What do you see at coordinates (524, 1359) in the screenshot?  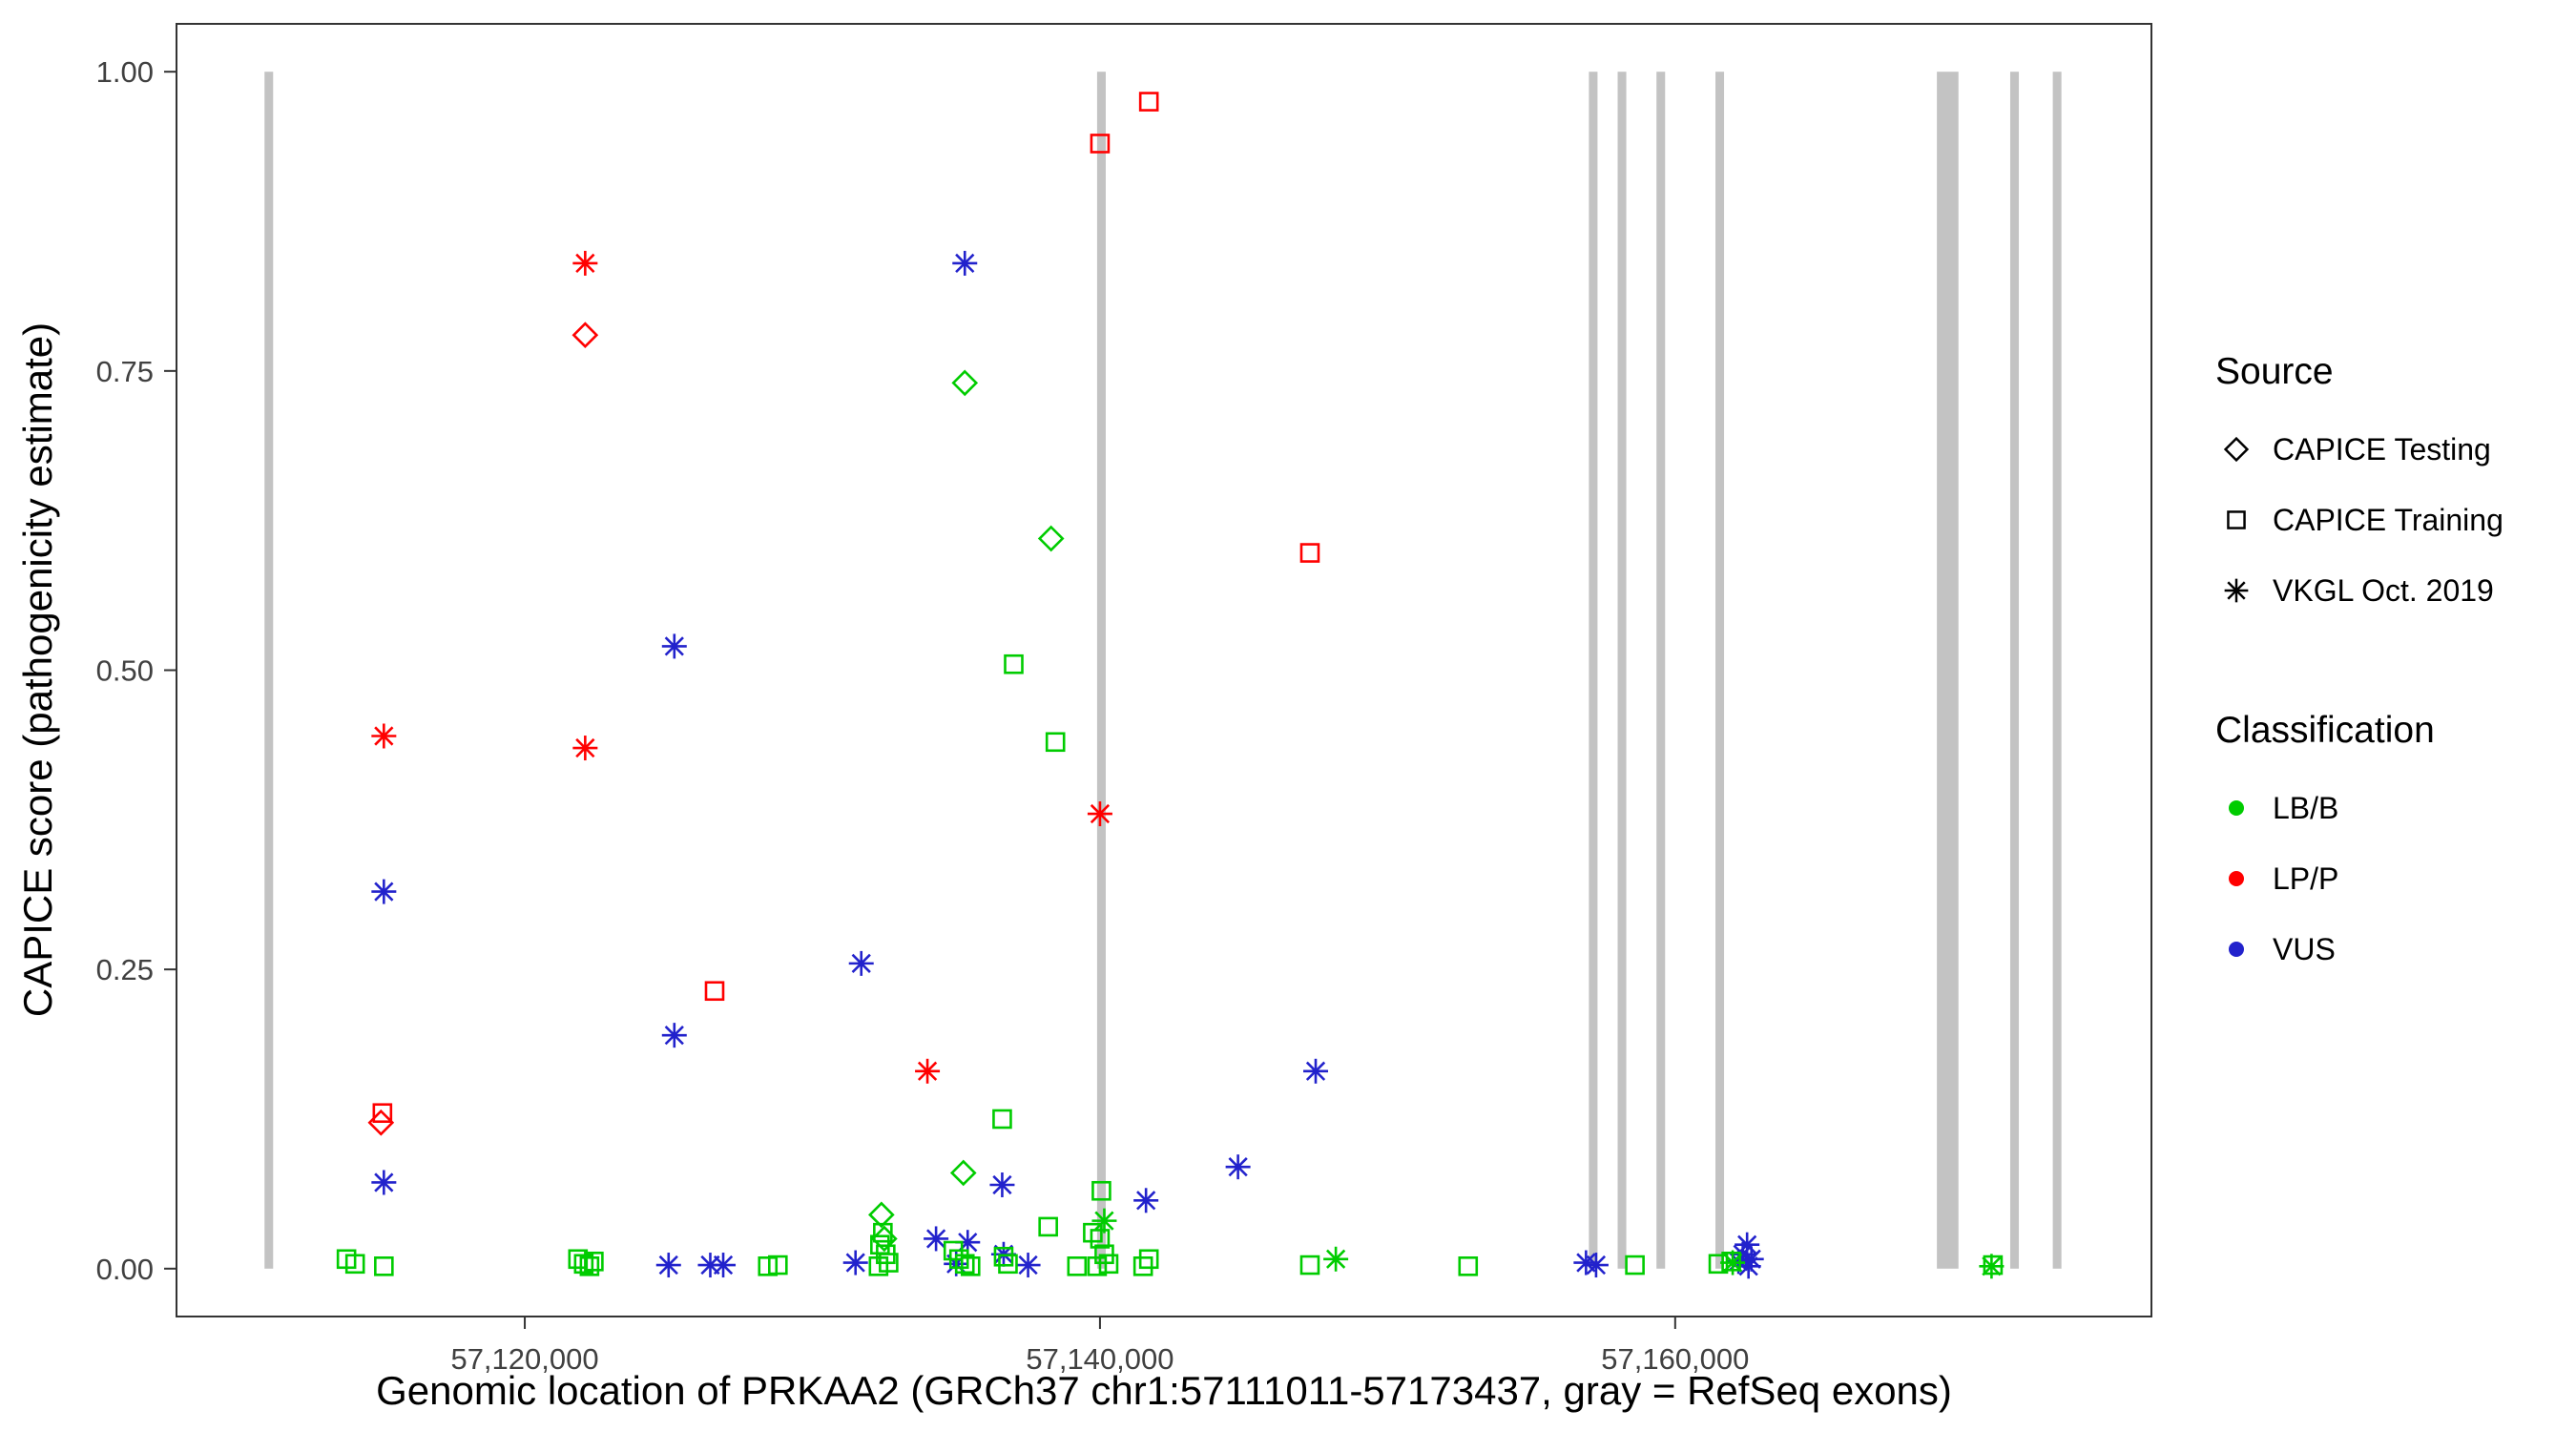 I see `x-tick-label: 57,120,000` at bounding box center [524, 1359].